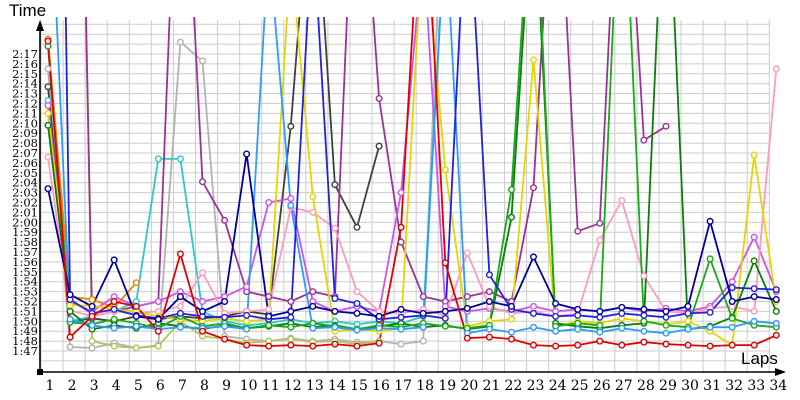 This screenshot has width=800, height=400. I want to click on data-point-darkgray-lap15, so click(357, 227).